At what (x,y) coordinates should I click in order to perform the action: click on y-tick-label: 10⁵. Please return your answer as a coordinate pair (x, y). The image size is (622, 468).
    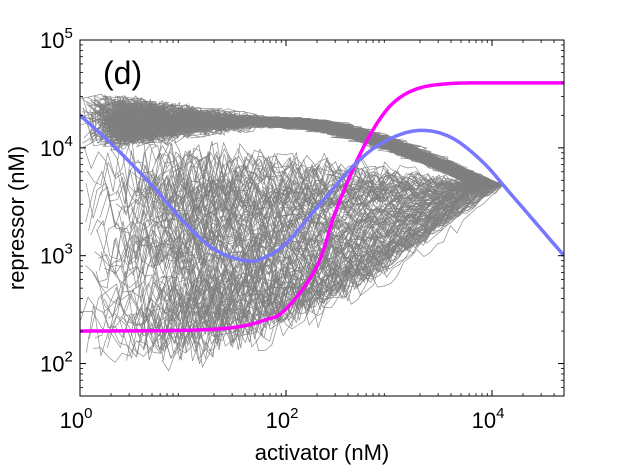
    Looking at the image, I should click on (56, 39).